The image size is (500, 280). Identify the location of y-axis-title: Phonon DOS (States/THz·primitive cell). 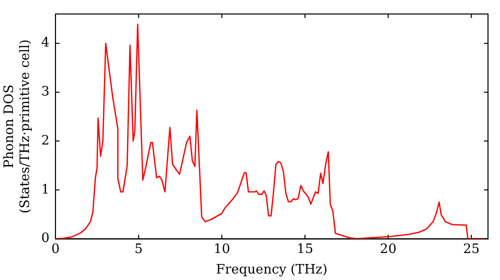
(17, 126).